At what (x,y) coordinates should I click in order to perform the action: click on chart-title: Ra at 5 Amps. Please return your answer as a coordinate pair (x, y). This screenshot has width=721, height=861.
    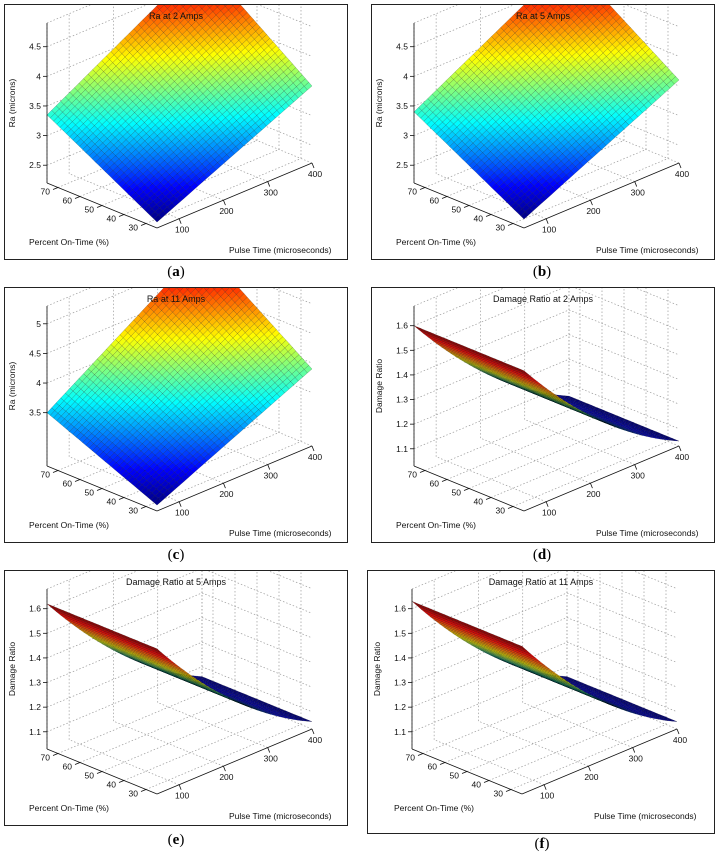
    Looking at the image, I should click on (543, 16).